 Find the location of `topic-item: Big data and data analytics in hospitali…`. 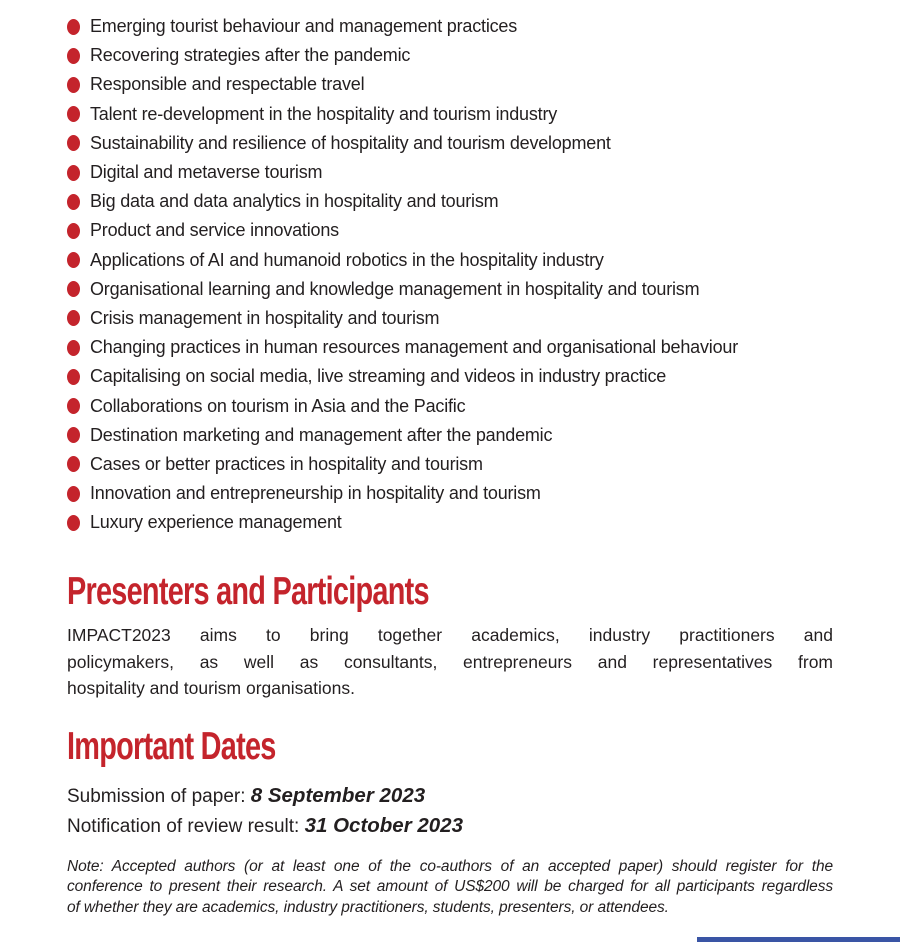

topic-item: Big data and data analytics in hospitali… is located at coordinates (450, 201).